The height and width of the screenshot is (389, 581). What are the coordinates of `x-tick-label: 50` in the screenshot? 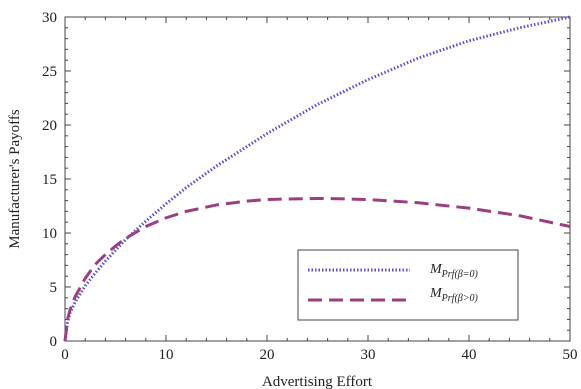 It's located at (570, 355).